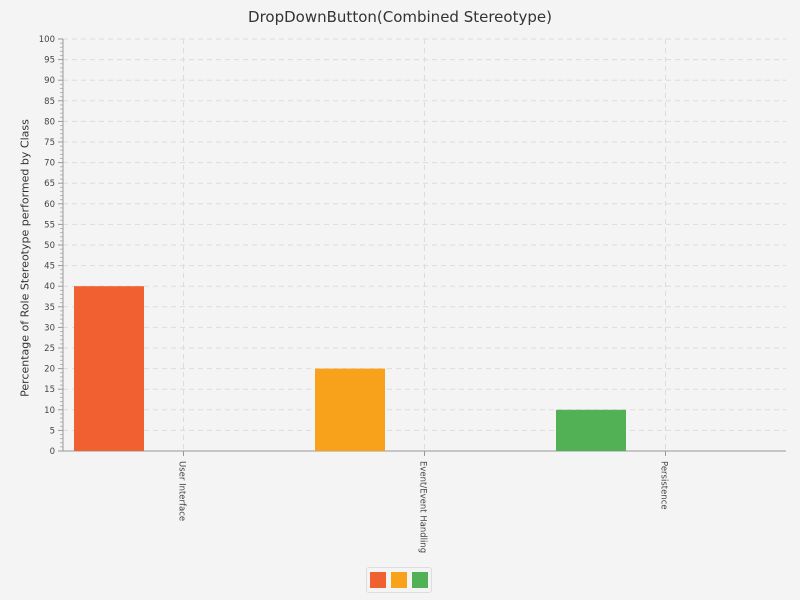  I want to click on y-tick-label: 60, so click(49, 205).